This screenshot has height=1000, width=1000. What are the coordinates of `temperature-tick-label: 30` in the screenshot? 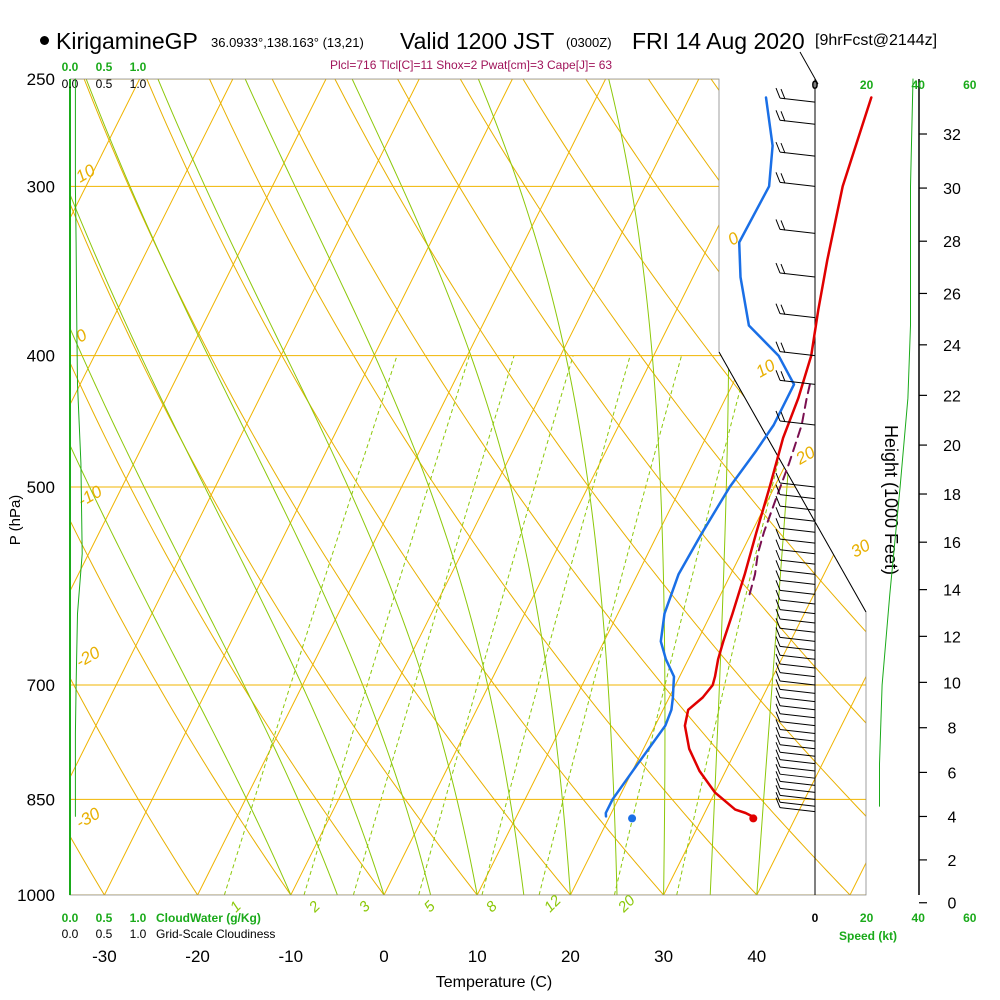 It's located at (663, 956).